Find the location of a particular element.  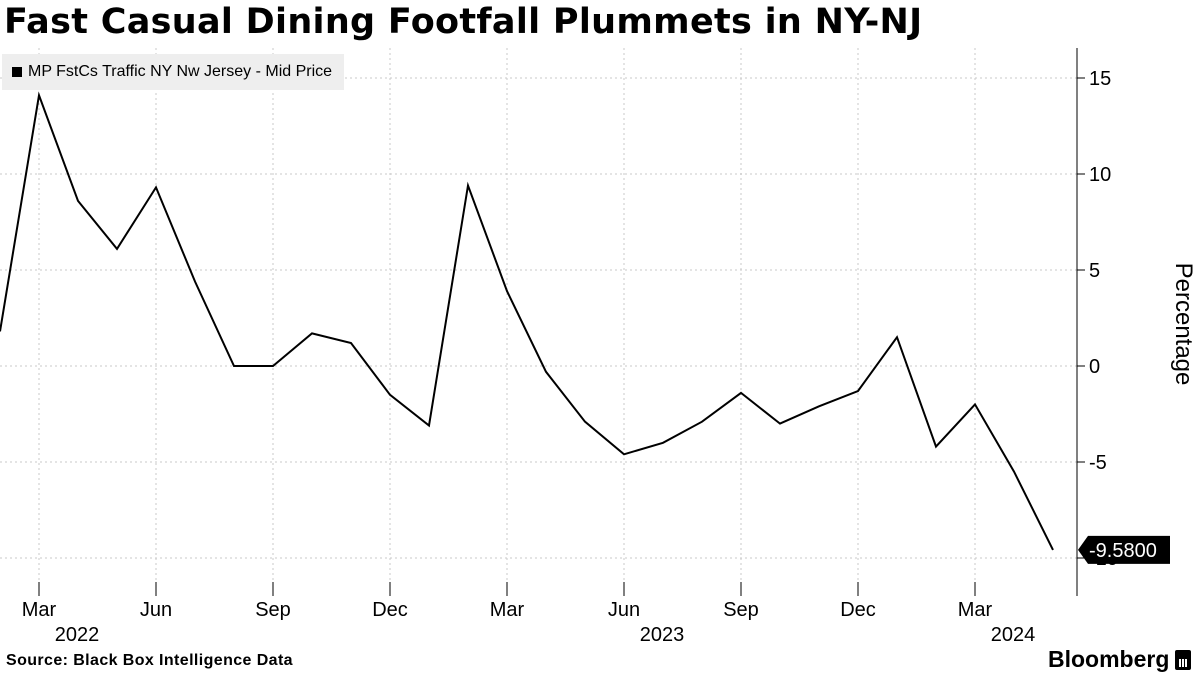

brand-name: Bloomberg is located at coordinates (1109, 659).